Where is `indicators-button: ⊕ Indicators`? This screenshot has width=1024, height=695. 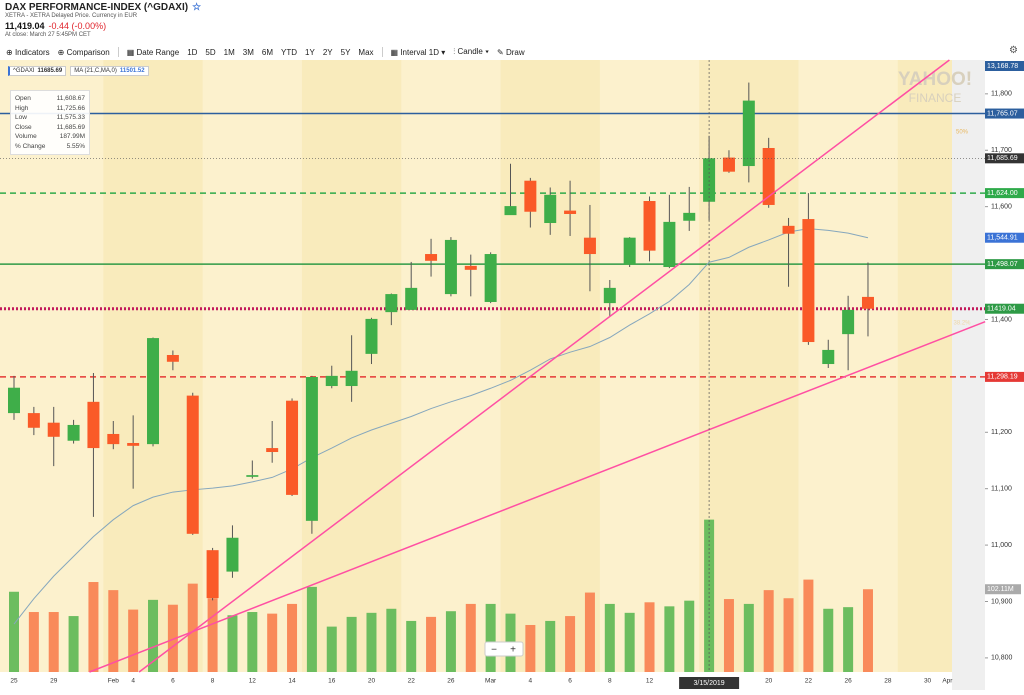
indicators-button: ⊕ Indicators is located at coordinates (28, 52).